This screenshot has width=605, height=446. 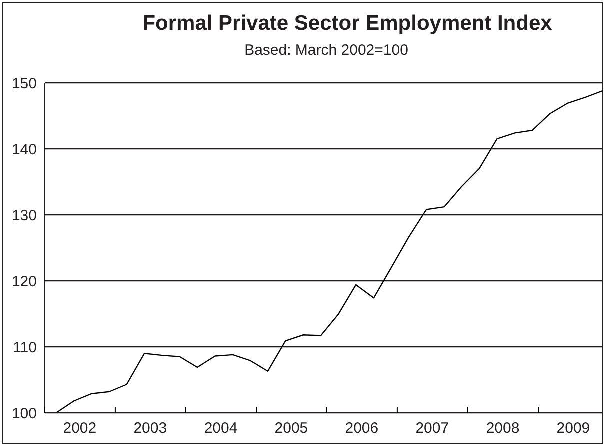 What do you see at coordinates (362, 428) in the screenshot?
I see `x-tick-label: 2006` at bounding box center [362, 428].